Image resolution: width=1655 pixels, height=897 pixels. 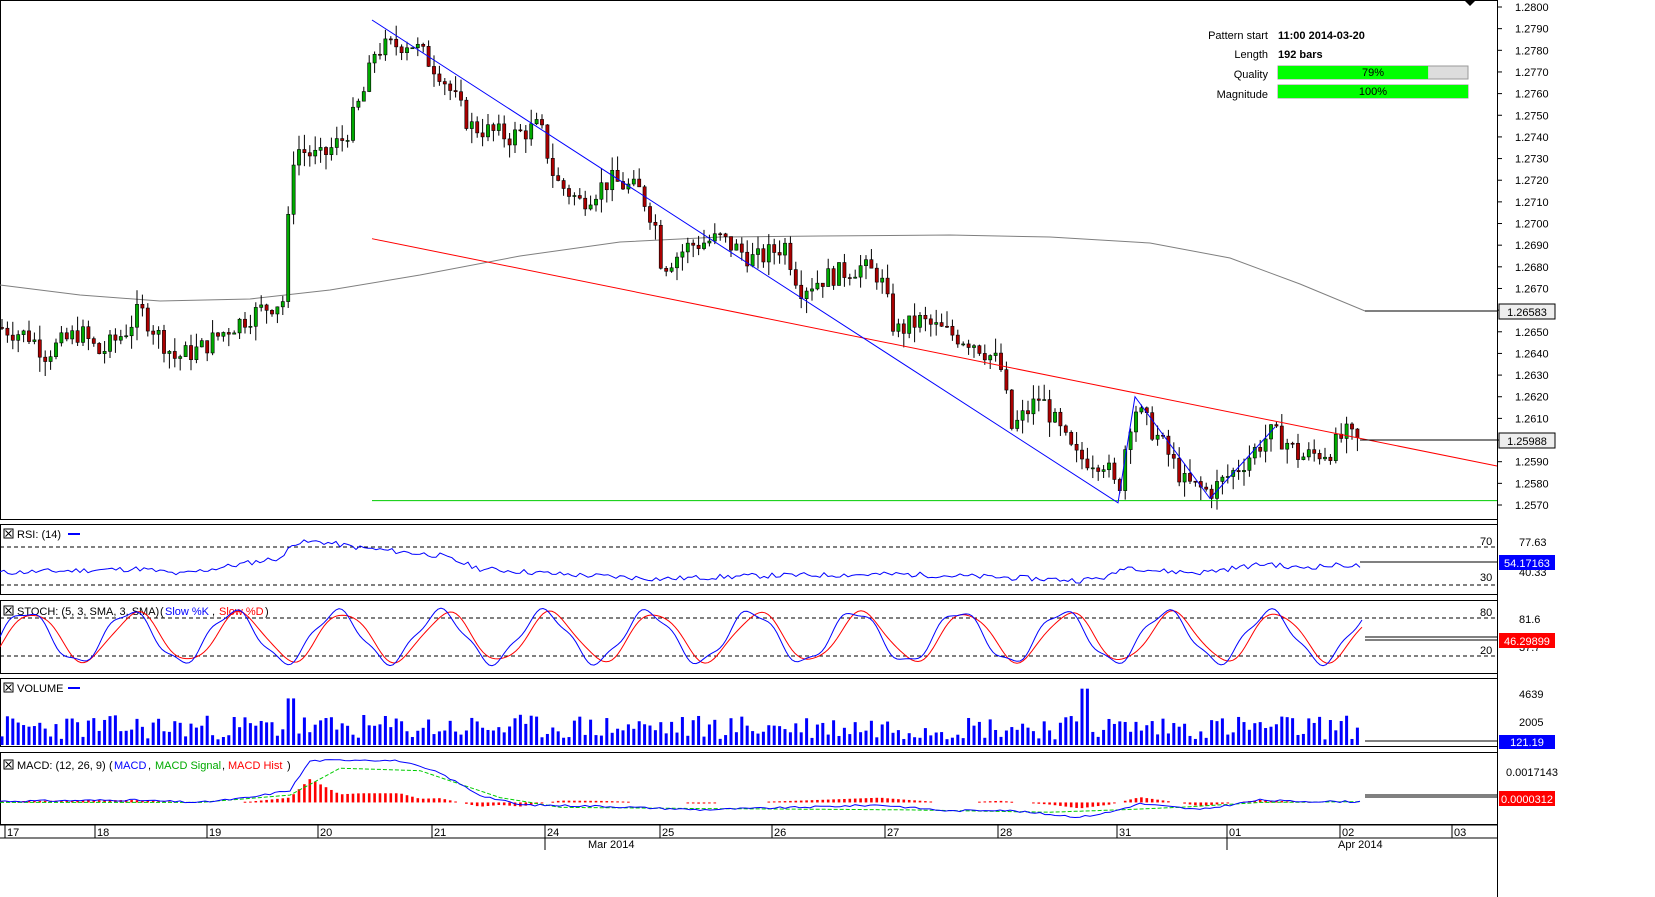 What do you see at coordinates (1527, 798) in the screenshot?
I see `macd-value-label` at bounding box center [1527, 798].